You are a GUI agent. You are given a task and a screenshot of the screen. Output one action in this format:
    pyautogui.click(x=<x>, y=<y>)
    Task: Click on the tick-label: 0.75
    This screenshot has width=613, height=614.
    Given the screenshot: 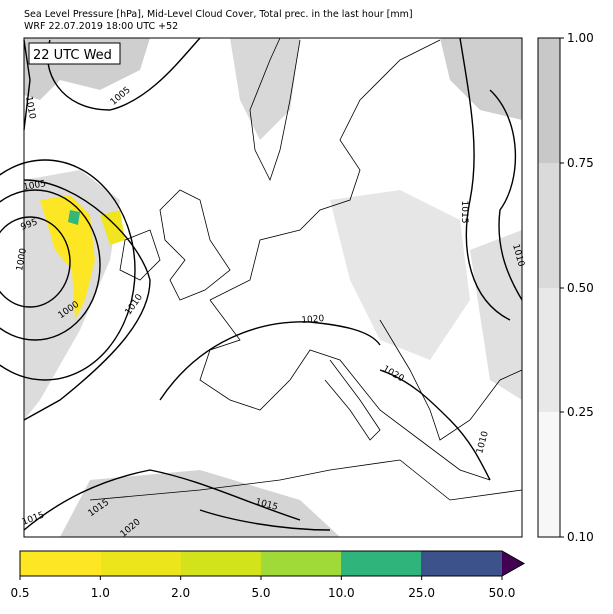 What is the action you would take?
    pyautogui.click(x=580, y=163)
    